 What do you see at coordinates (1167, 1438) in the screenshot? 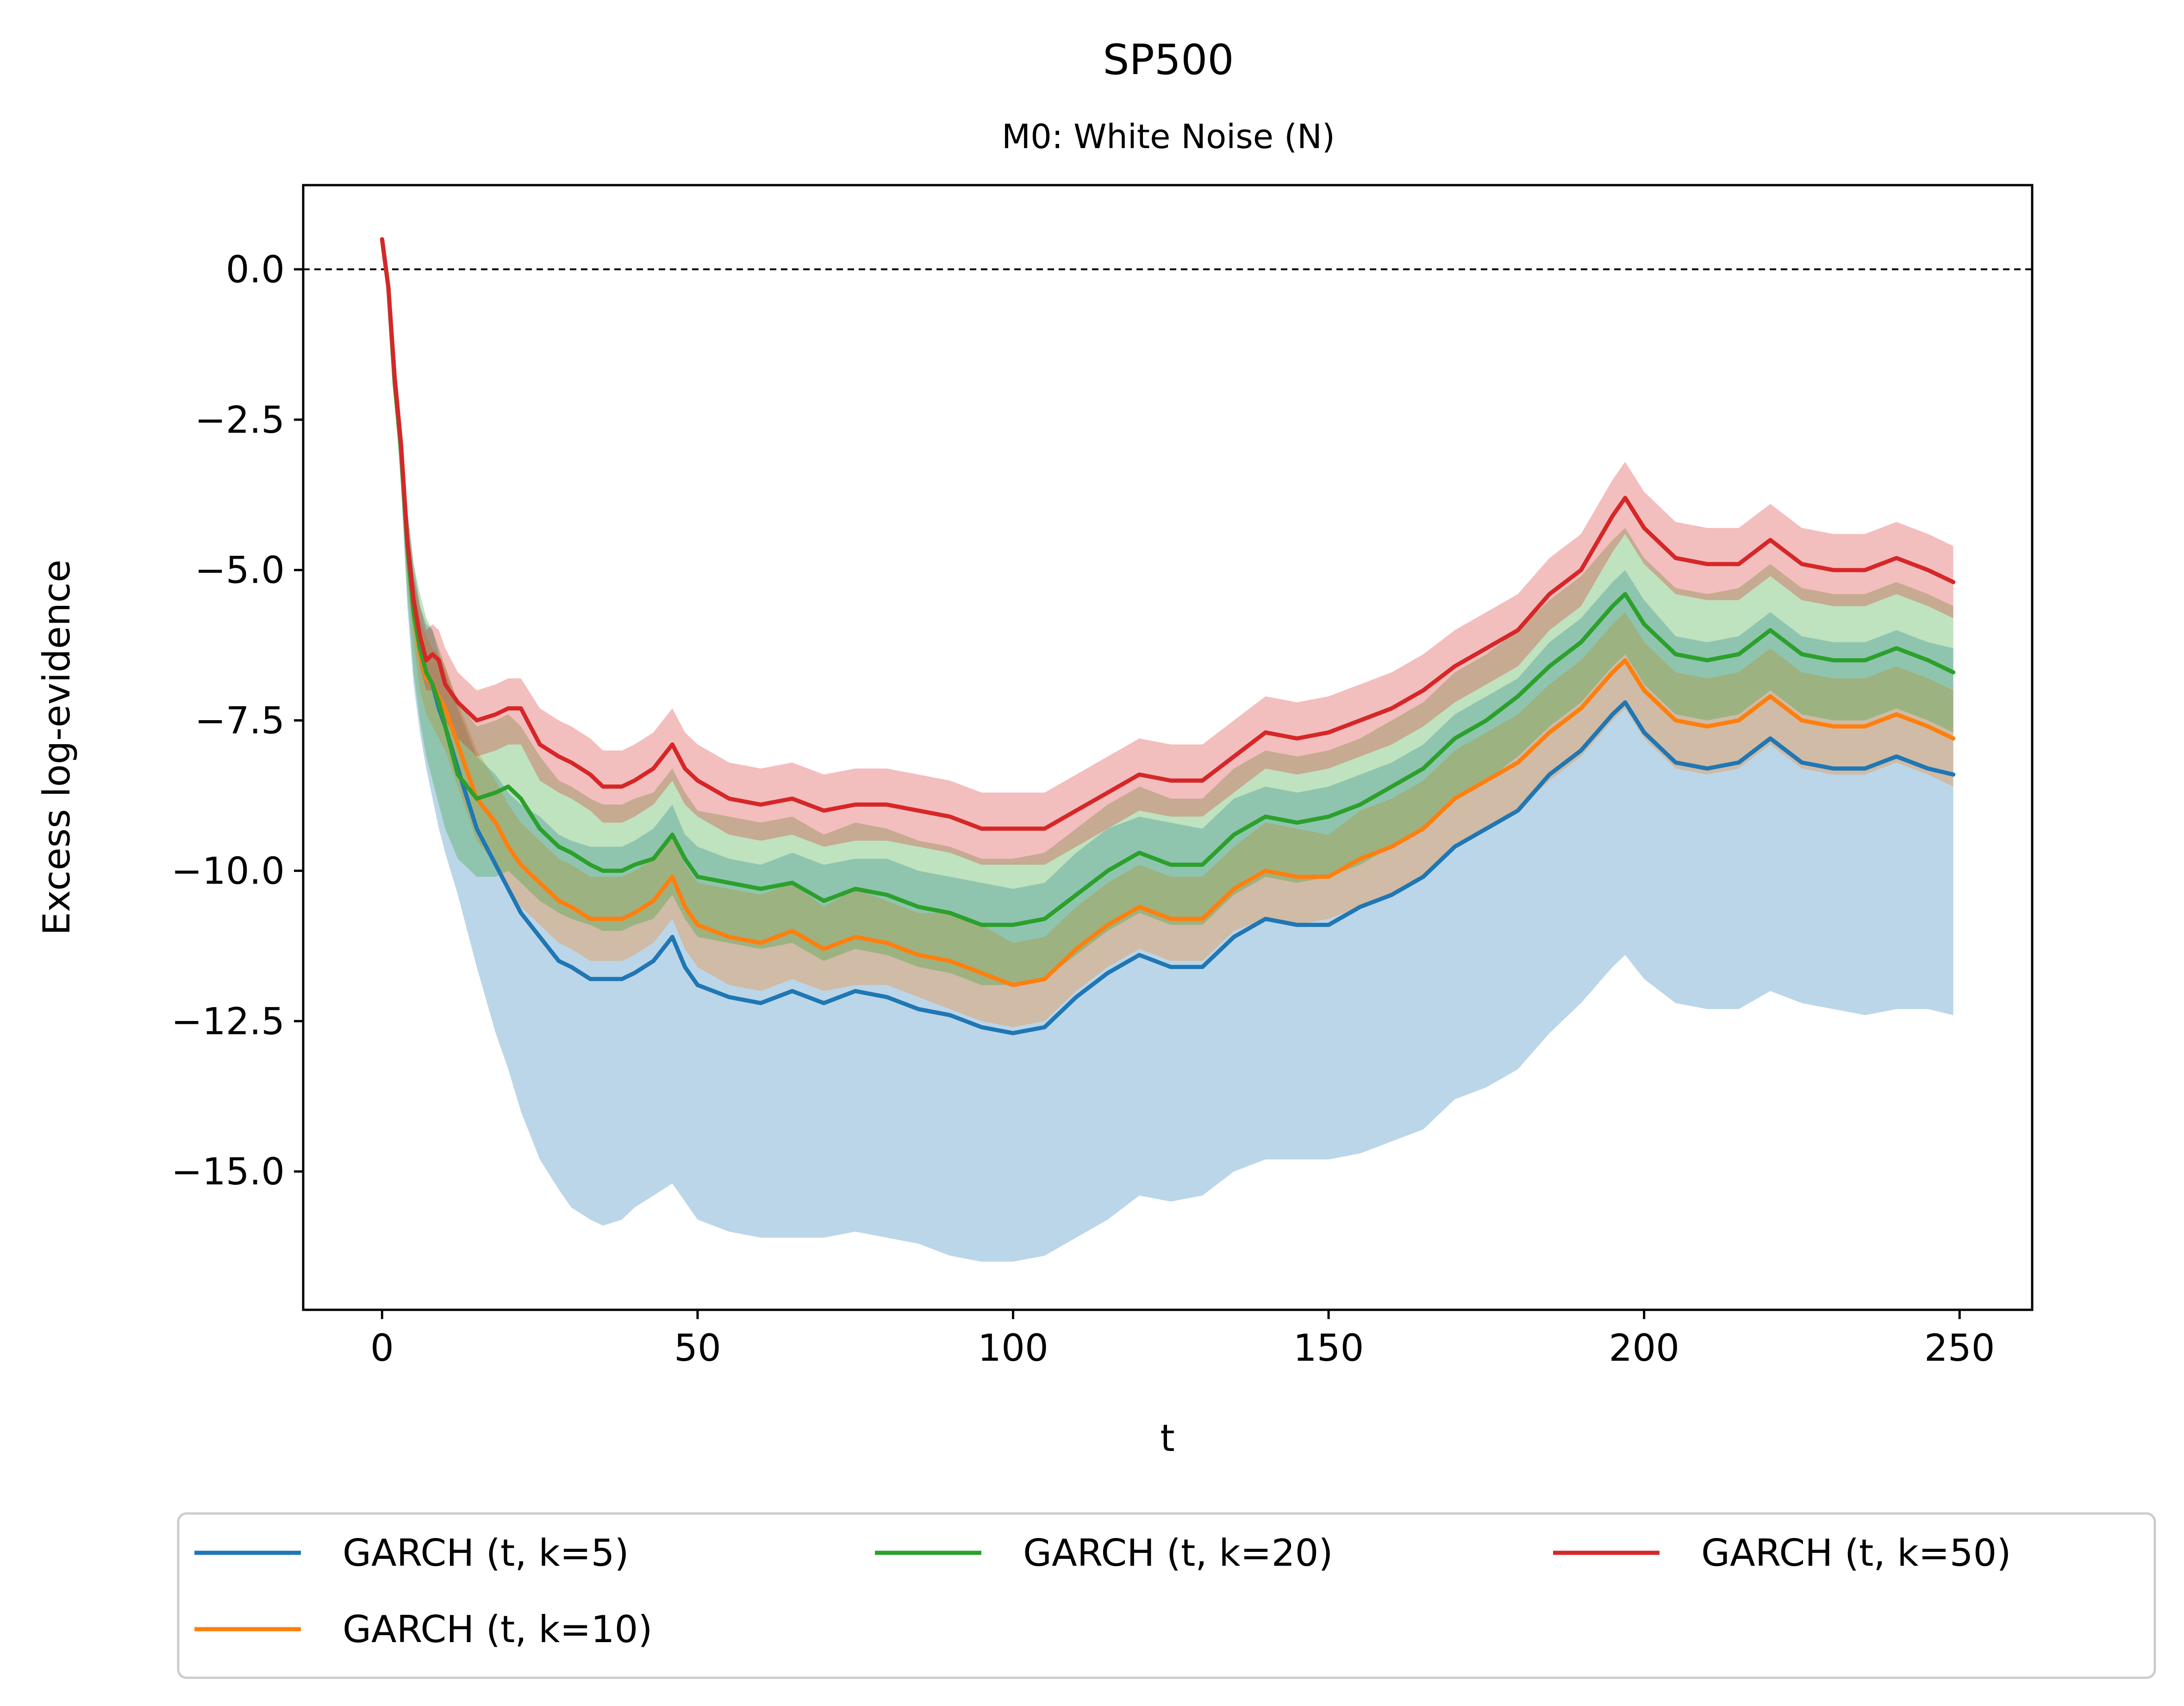
I see `x-axis-label: t` at bounding box center [1167, 1438].